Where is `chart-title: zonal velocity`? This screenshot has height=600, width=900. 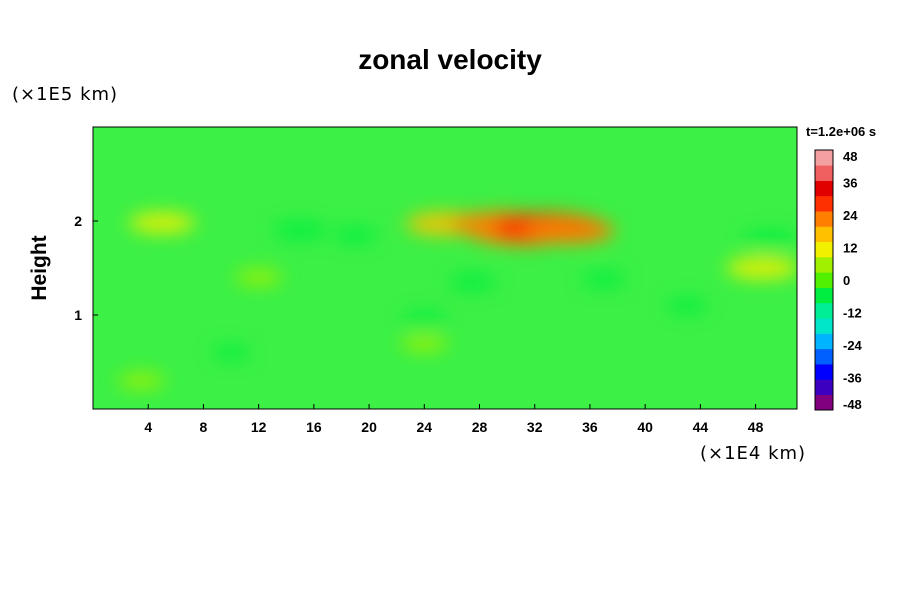 chart-title: zonal velocity is located at coordinates (450, 59).